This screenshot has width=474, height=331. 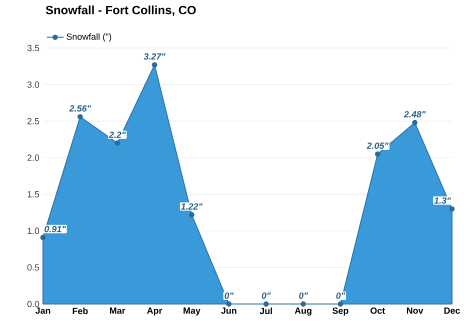 What do you see at coordinates (155, 56) in the screenshot?
I see `data-label: 3.27"` at bounding box center [155, 56].